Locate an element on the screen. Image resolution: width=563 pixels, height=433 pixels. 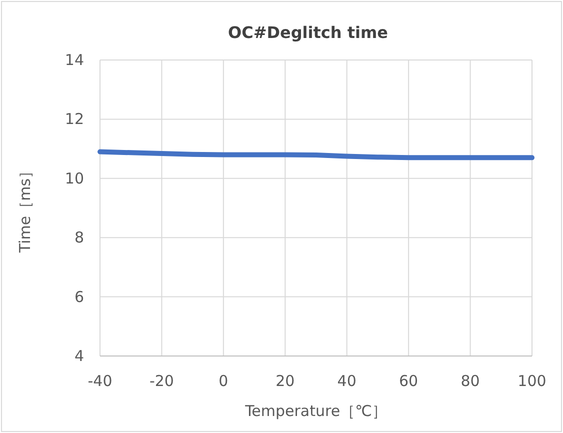
x-axis-title: Temperature［℃］ is located at coordinates (315, 411).